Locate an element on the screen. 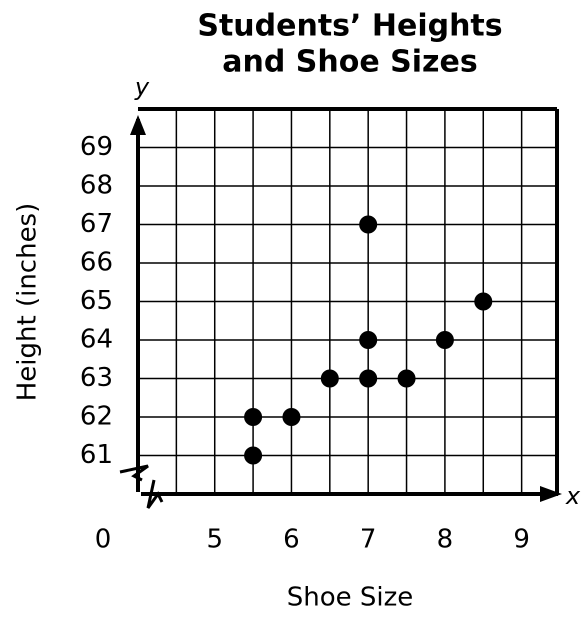 This screenshot has height=619, width=581. y-tick-label: 65 is located at coordinates (96, 301).